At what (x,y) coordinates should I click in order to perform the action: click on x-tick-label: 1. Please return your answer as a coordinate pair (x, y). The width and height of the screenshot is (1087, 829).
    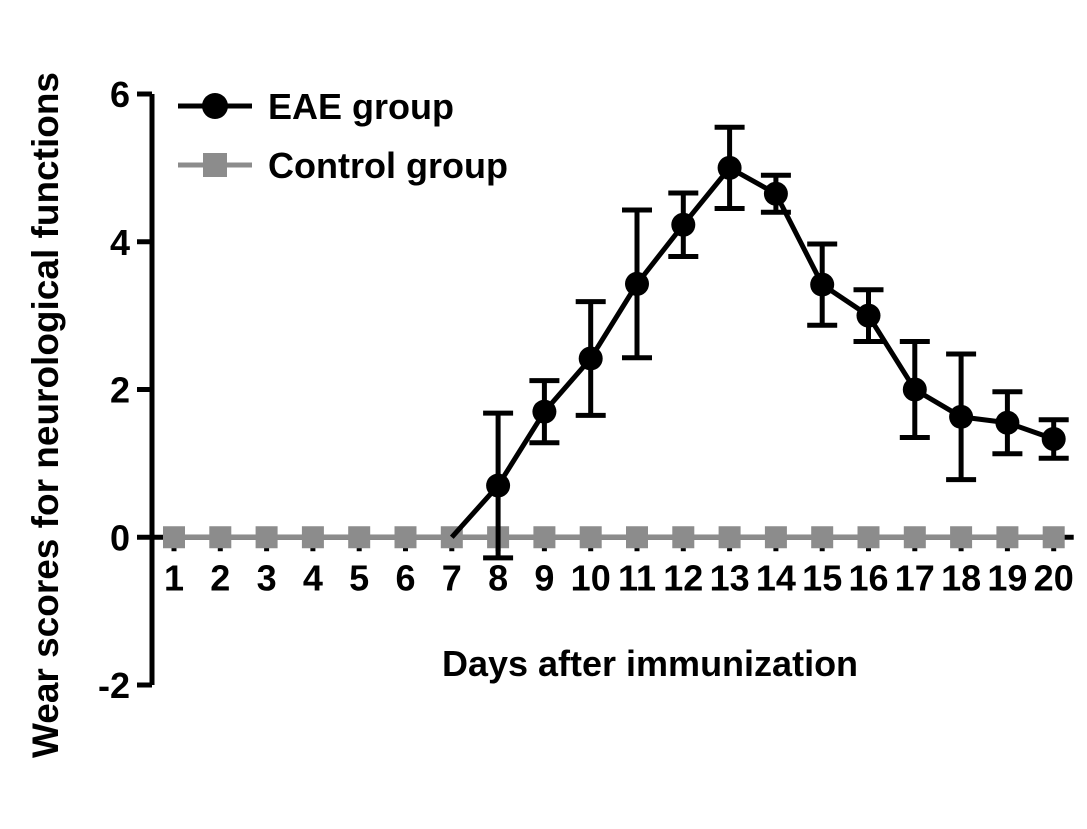
    Looking at the image, I should click on (174, 577).